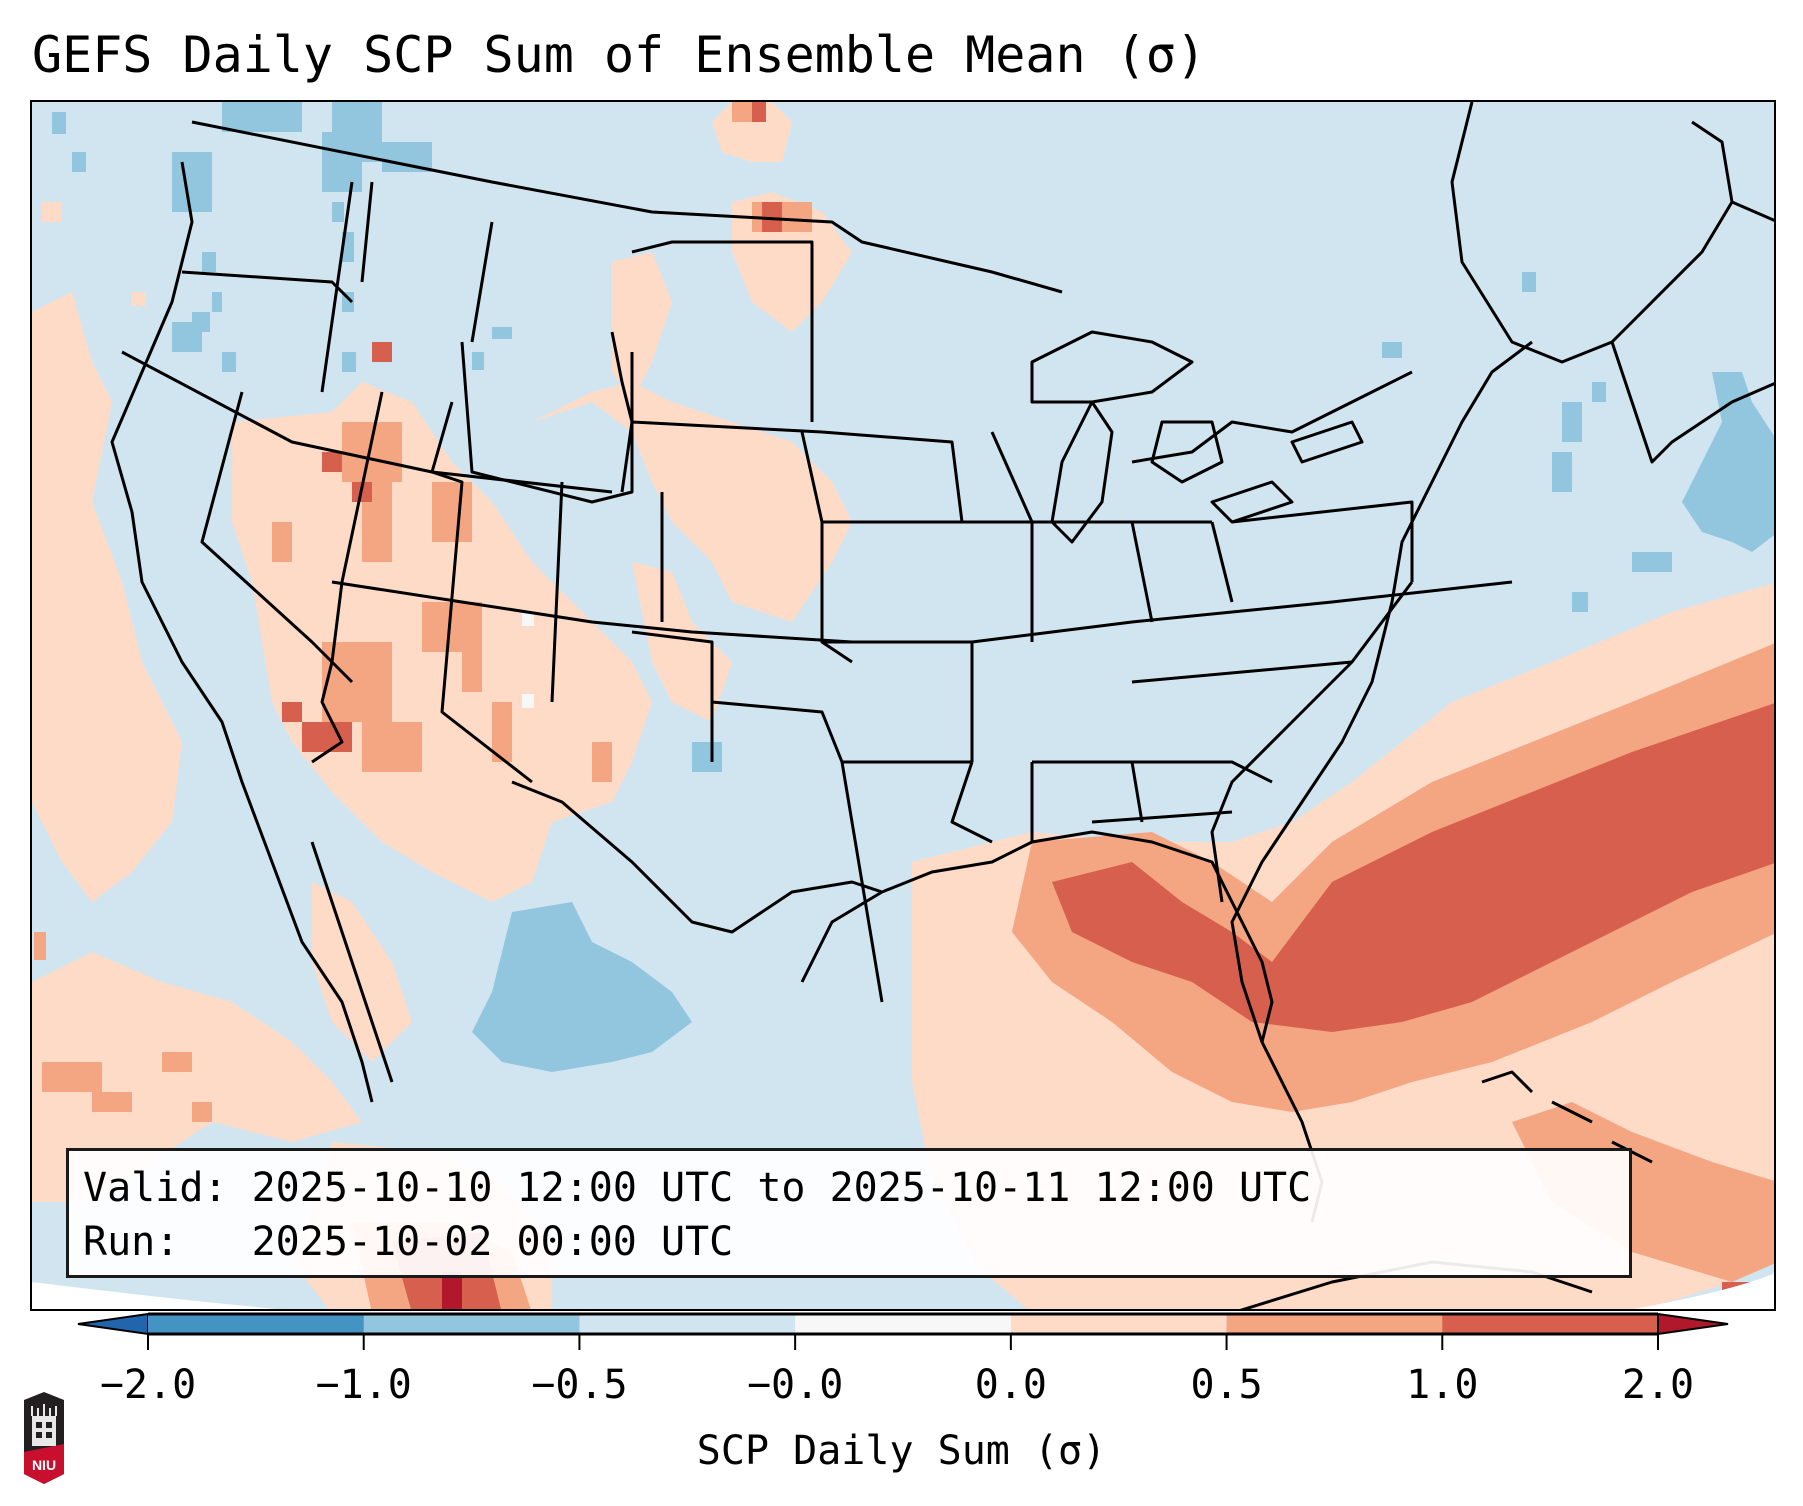  What do you see at coordinates (1381, 691) in the screenshot?
I see `east-coast` at bounding box center [1381, 691].